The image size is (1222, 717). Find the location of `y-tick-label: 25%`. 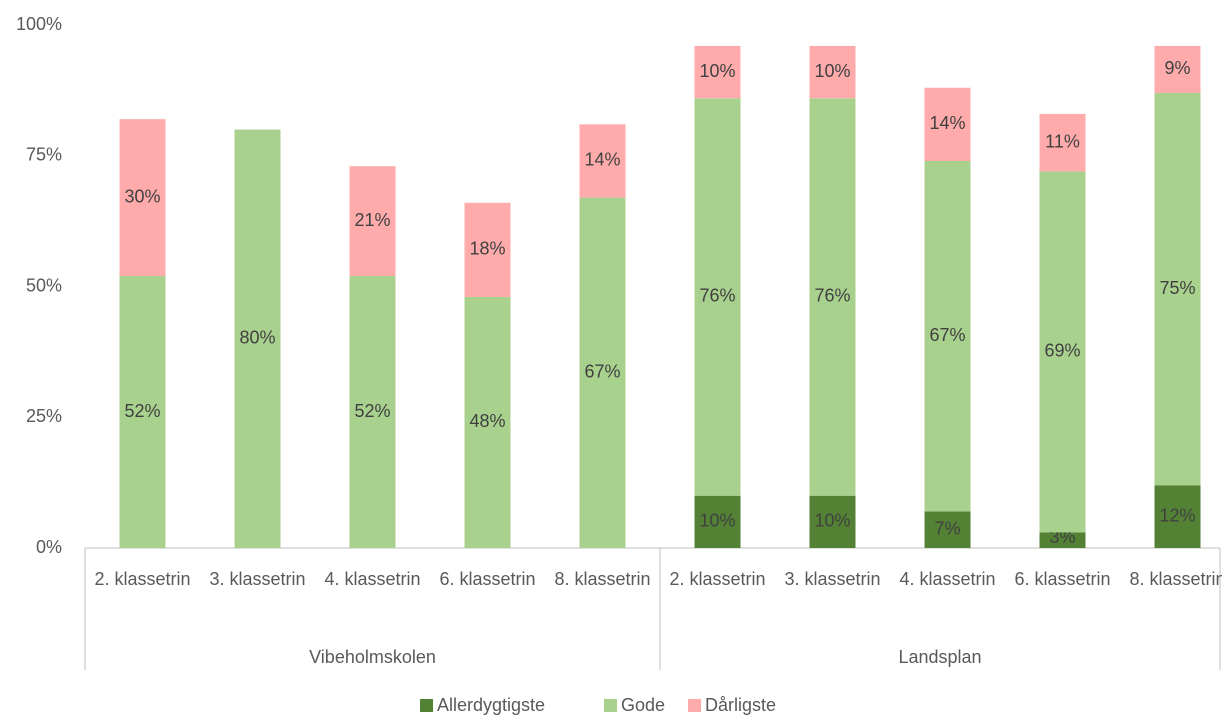

y-tick-label: 25% is located at coordinates (44, 416).